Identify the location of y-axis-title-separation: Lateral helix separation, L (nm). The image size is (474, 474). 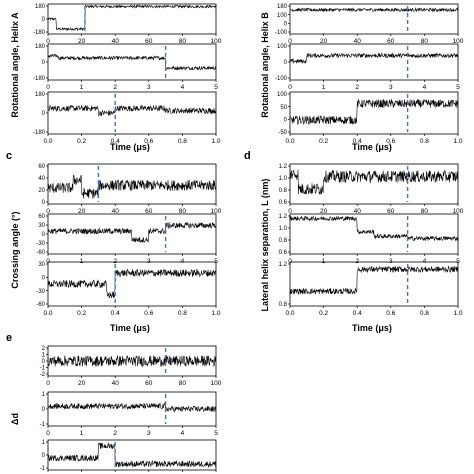
(265, 245).